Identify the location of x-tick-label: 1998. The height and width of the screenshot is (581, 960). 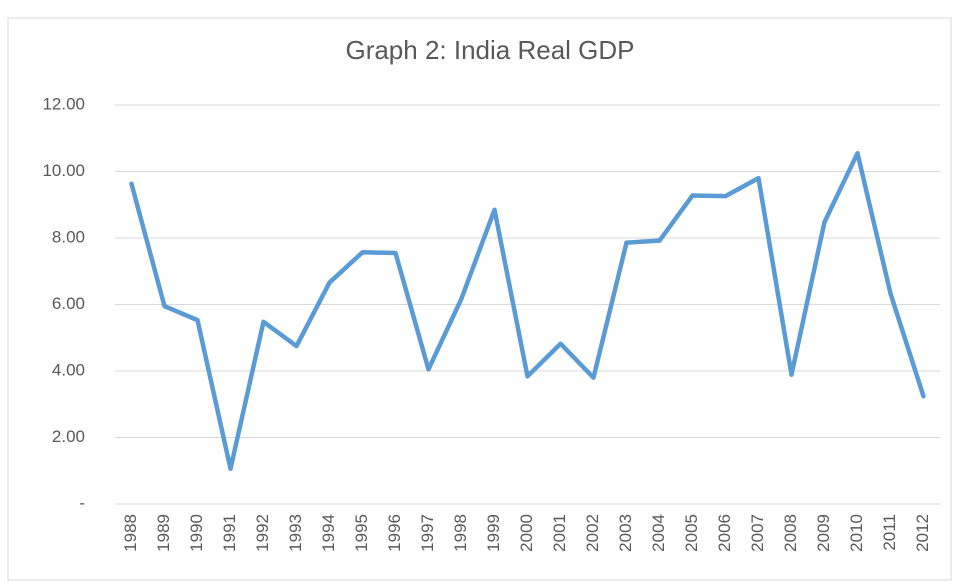
(460, 533).